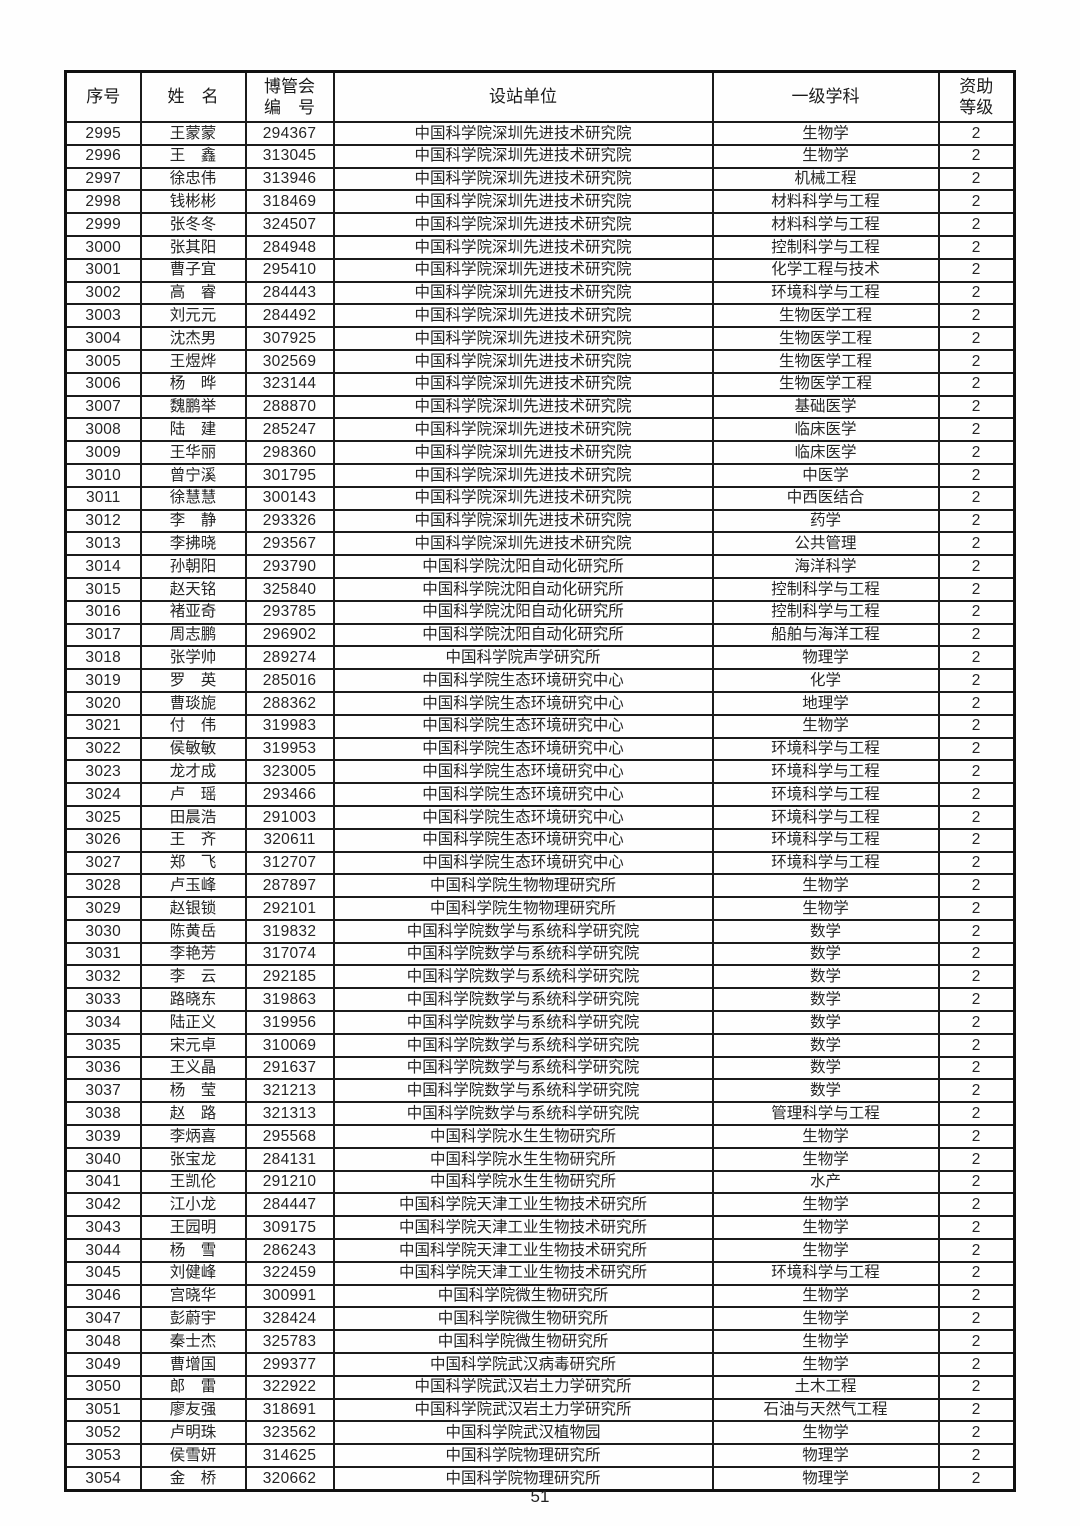 The height and width of the screenshot is (1526, 1080). What do you see at coordinates (103, 726) in the screenshot?
I see `cell-serial: 3021` at bounding box center [103, 726].